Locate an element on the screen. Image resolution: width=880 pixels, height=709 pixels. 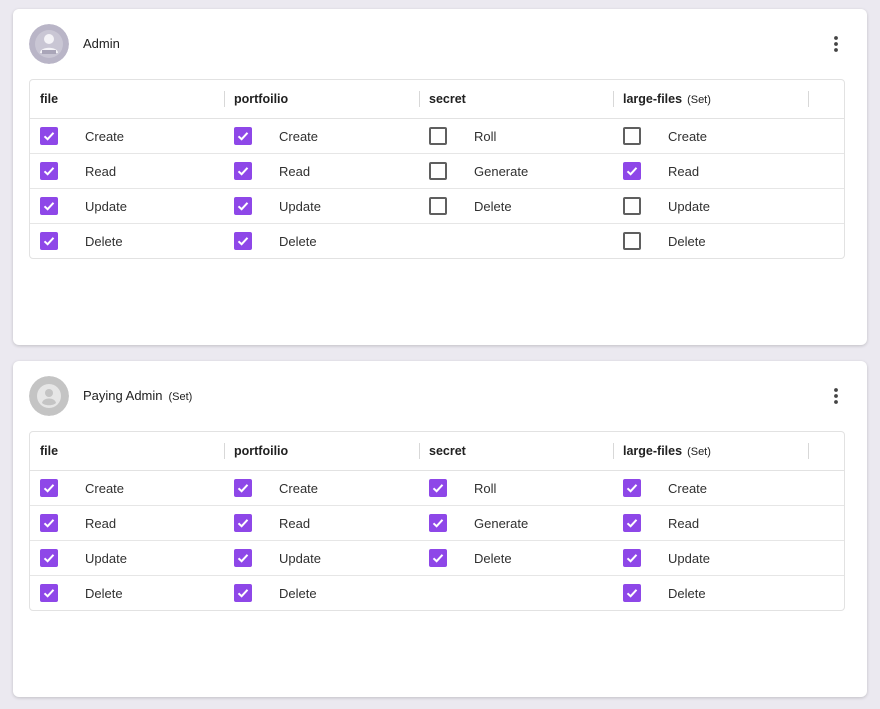
permission-label: Roll is located at coordinates (485, 136).